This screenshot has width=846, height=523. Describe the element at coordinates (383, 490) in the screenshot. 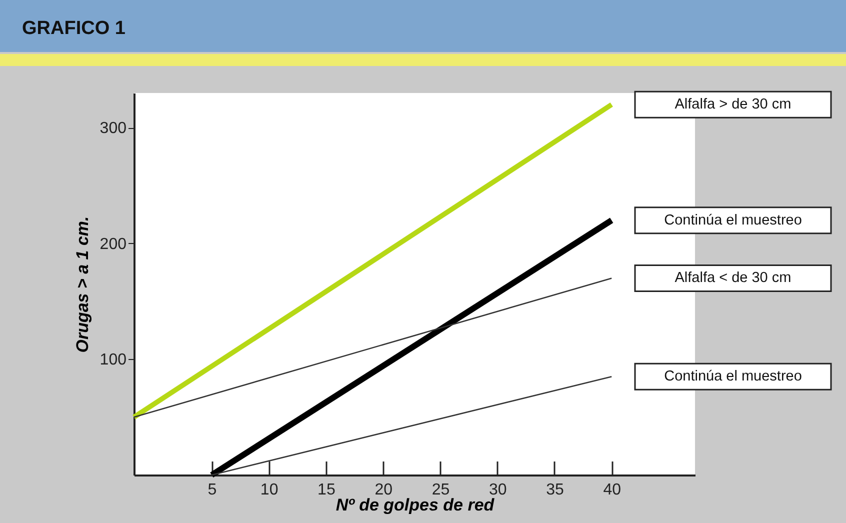

I see `x-tick-label: 20` at that location.